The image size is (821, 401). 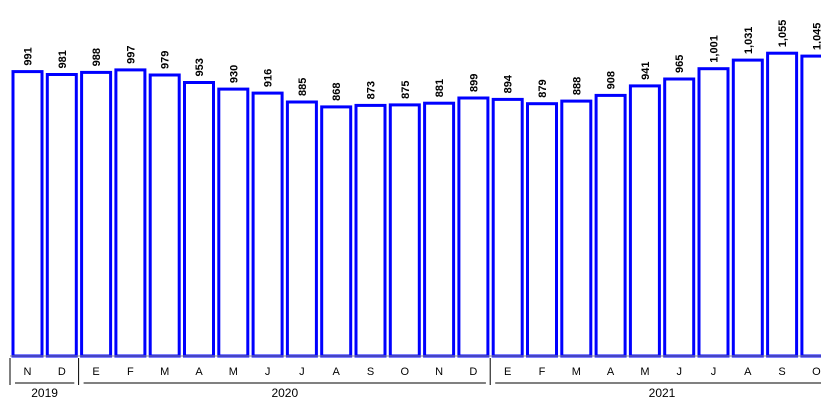 I want to click on bar-value-label: 1,001, so click(x=715, y=49).